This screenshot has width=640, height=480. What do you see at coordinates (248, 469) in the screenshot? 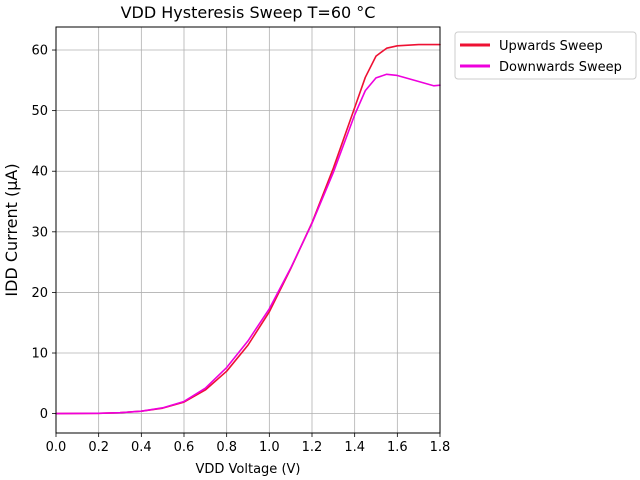
I see `x-axis-label: VDD Voltage (V)` at bounding box center [248, 469].